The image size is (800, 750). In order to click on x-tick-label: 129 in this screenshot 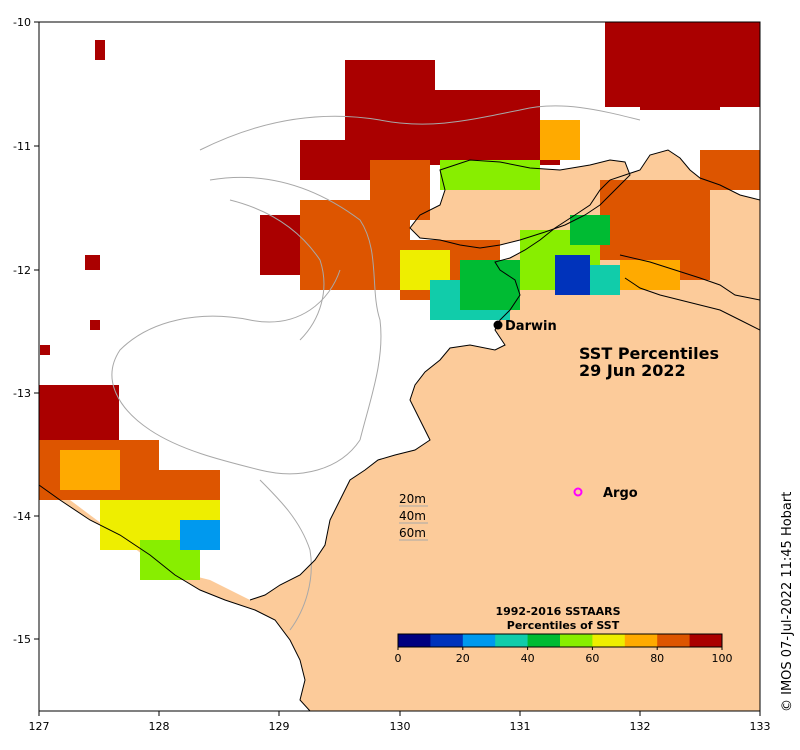, I will do `click(279, 726)`.